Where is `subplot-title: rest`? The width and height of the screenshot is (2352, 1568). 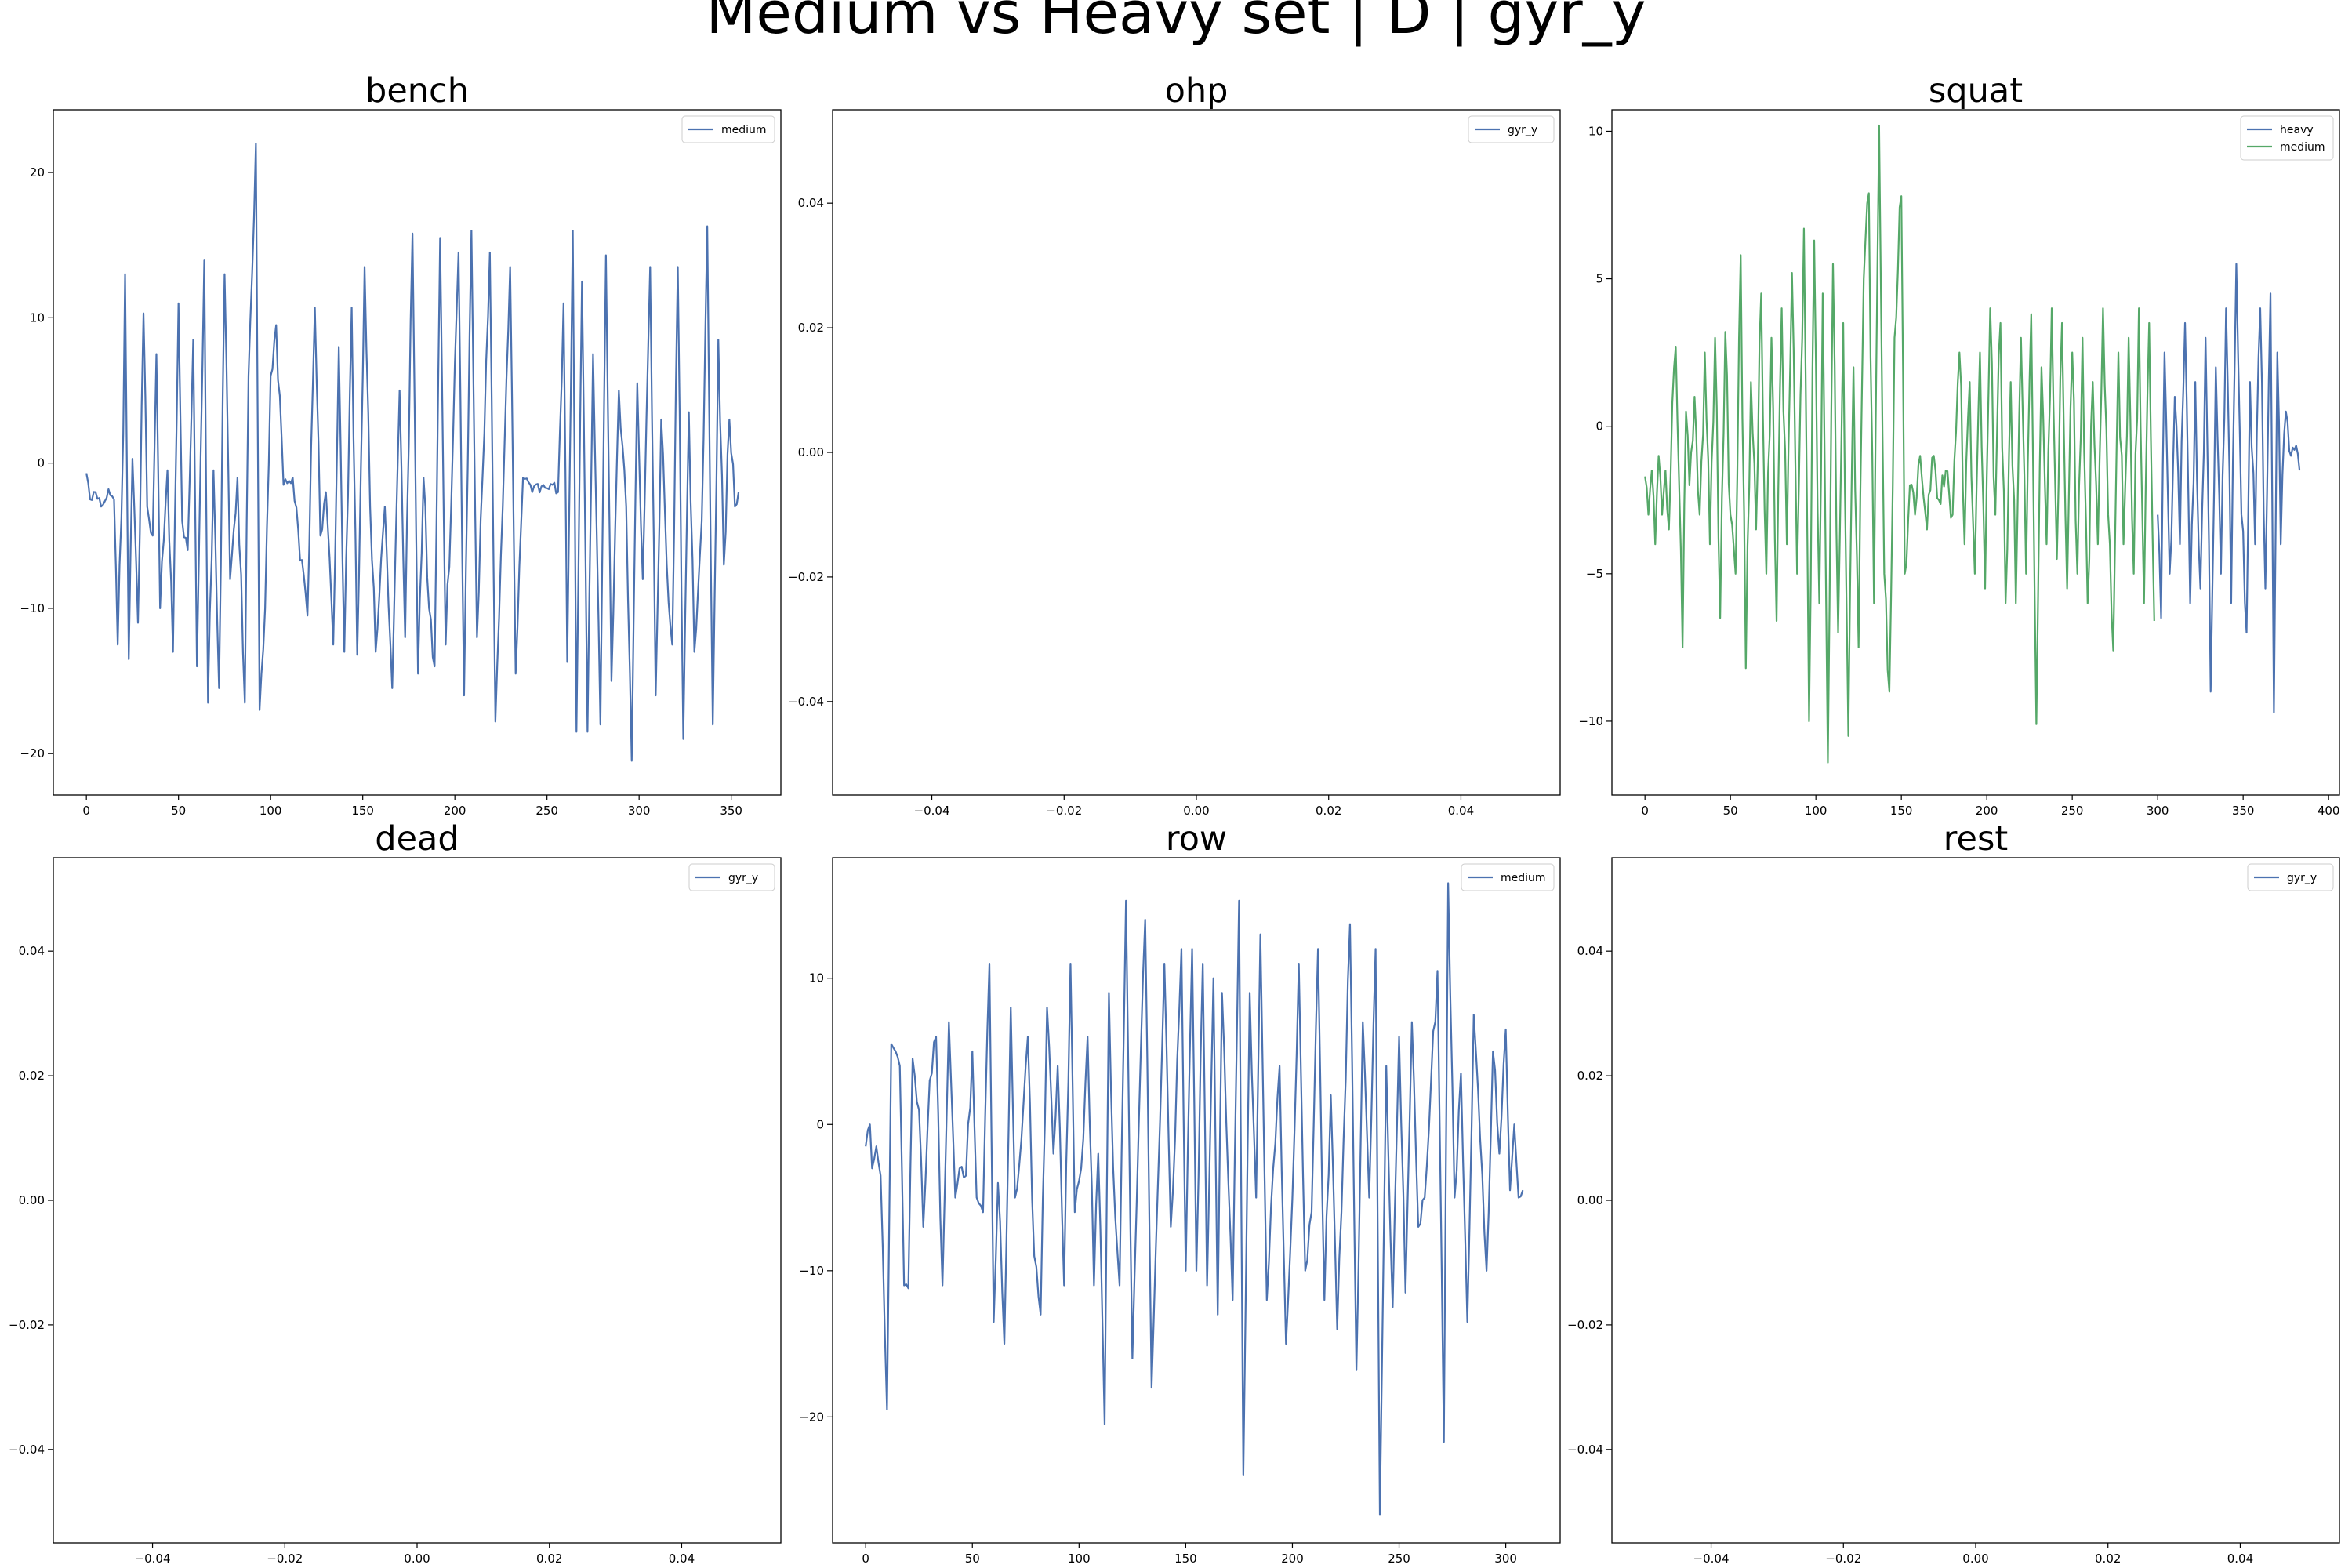 subplot-title: rest is located at coordinates (1976, 838).